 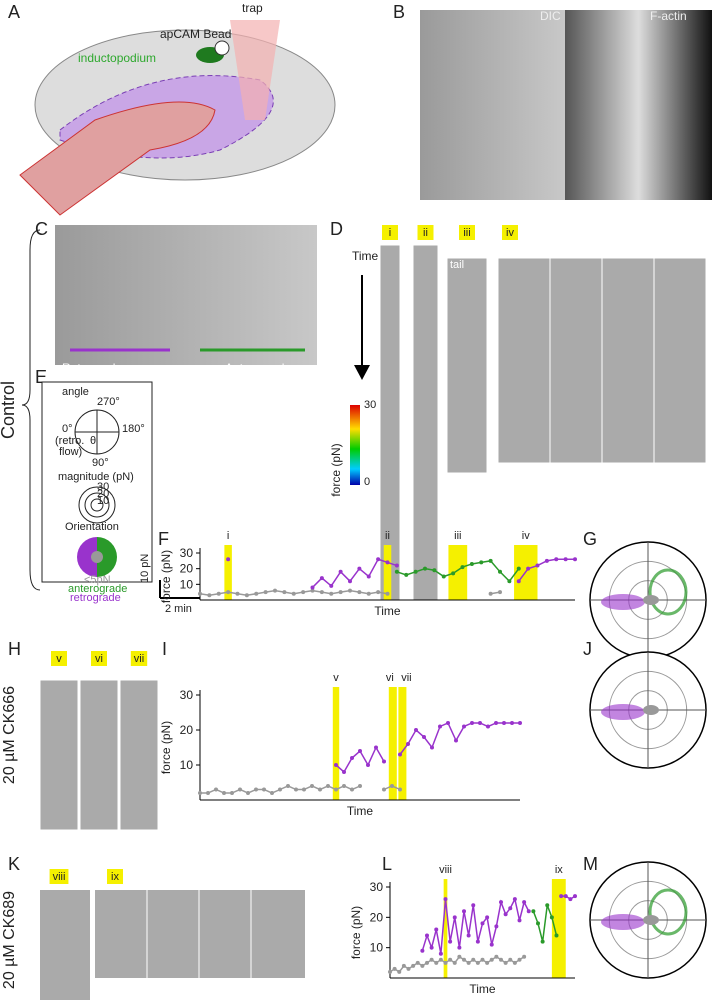 I want to click on y-tick-label: 20, so click(x=187, y=569).